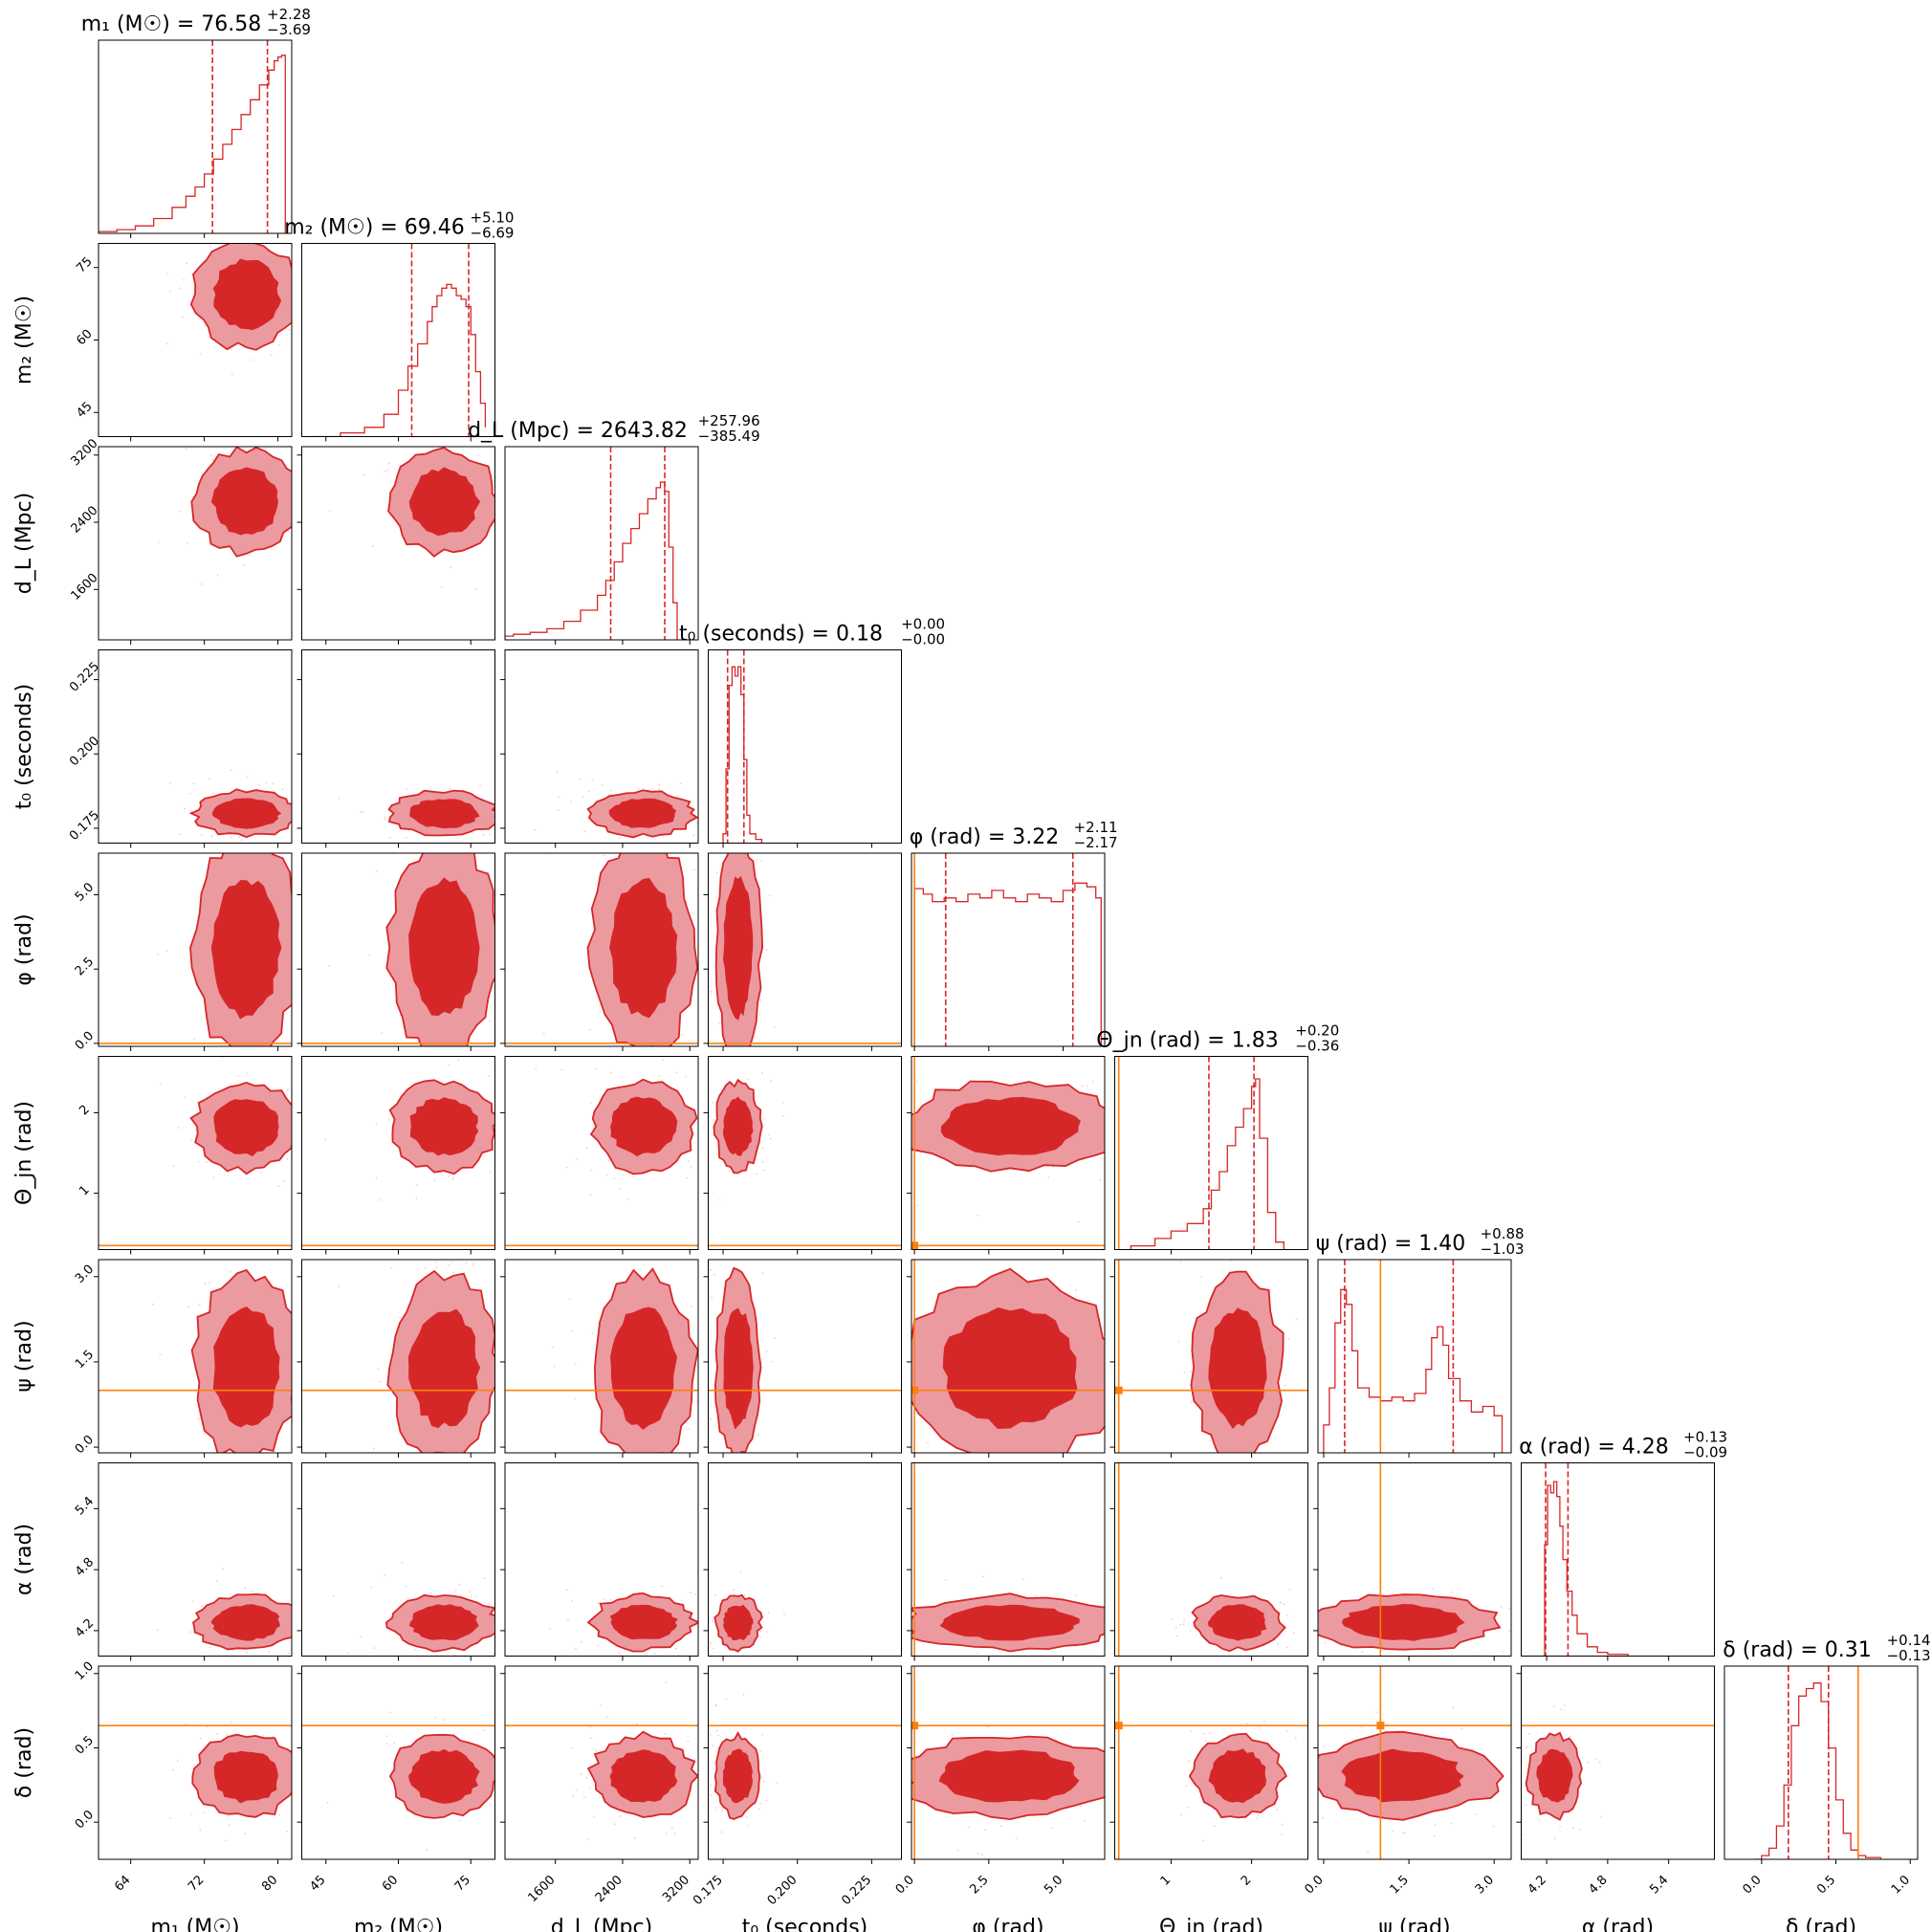  I want to click on y-tick-label-alpha: 4.8, so click(85, 1567).